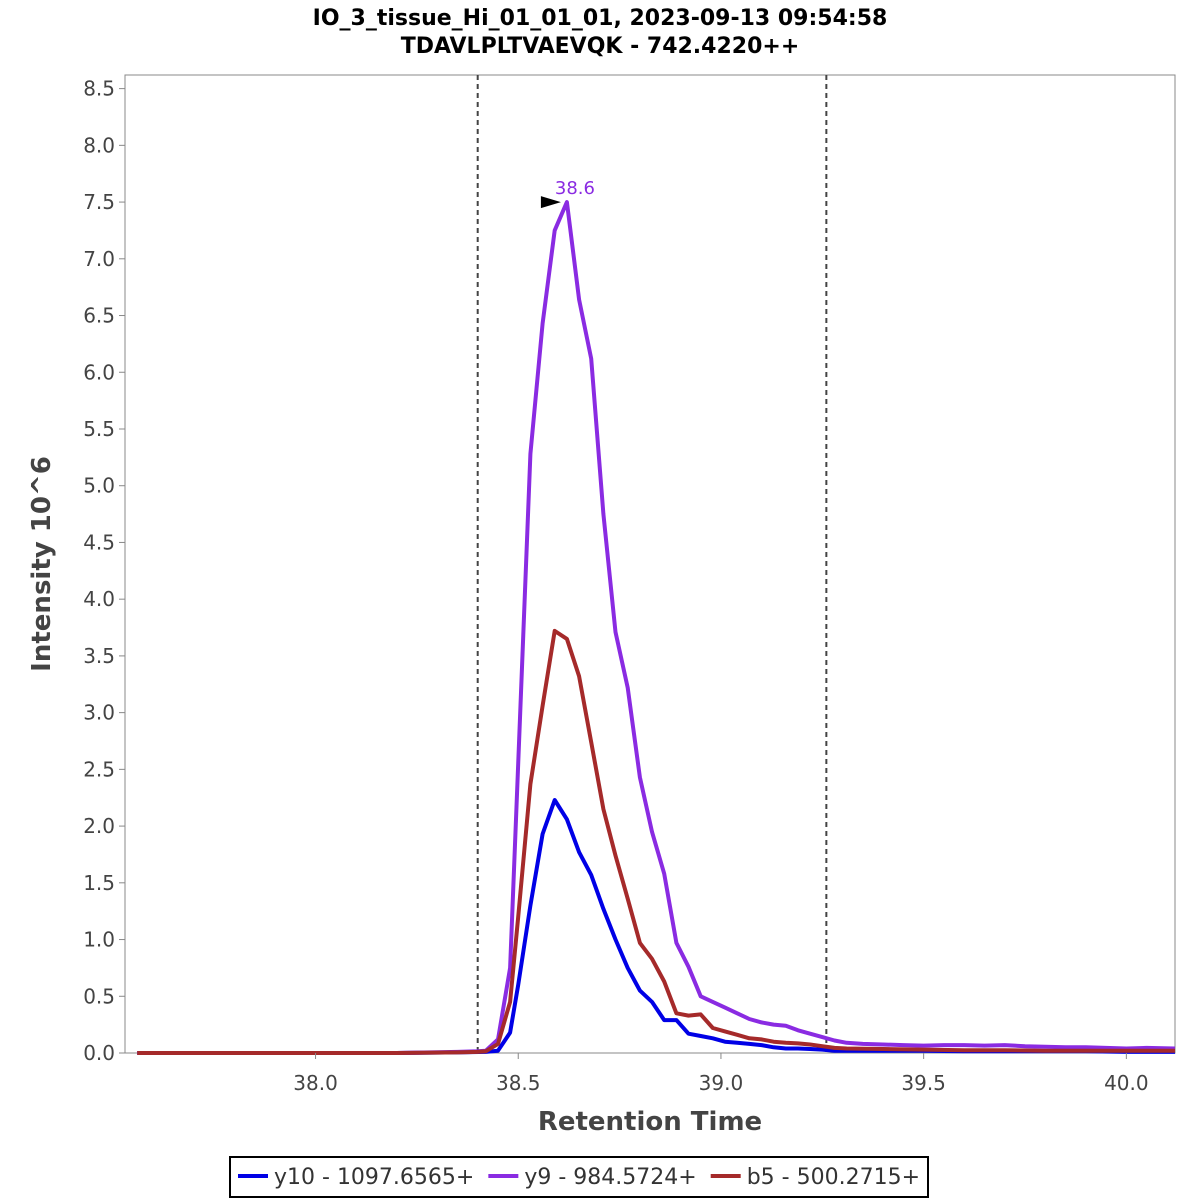  Describe the element at coordinates (99, 89) in the screenshot. I see `y-tick-label: 8.5` at that location.